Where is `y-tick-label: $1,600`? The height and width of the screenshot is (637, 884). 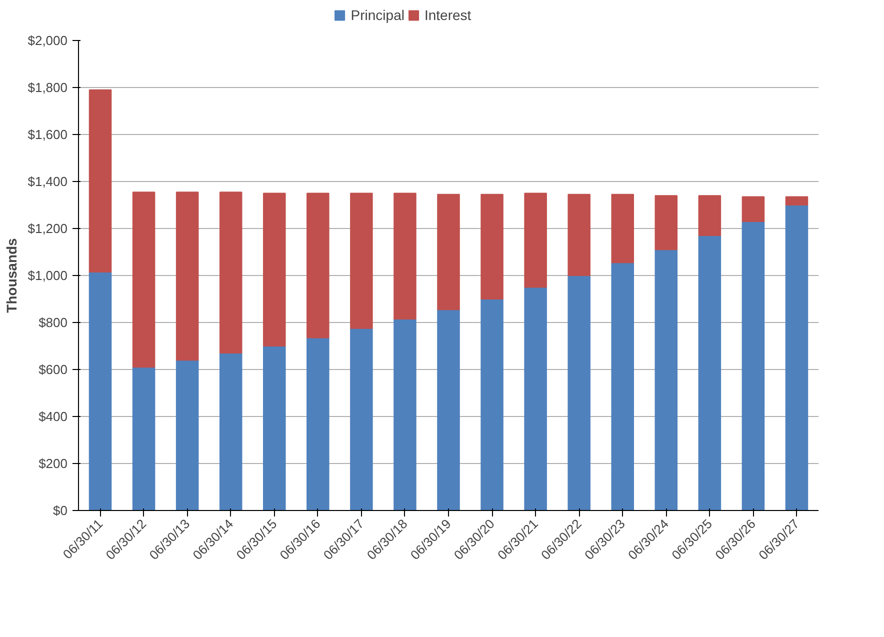
y-tick-label: $1,600 is located at coordinates (48, 134).